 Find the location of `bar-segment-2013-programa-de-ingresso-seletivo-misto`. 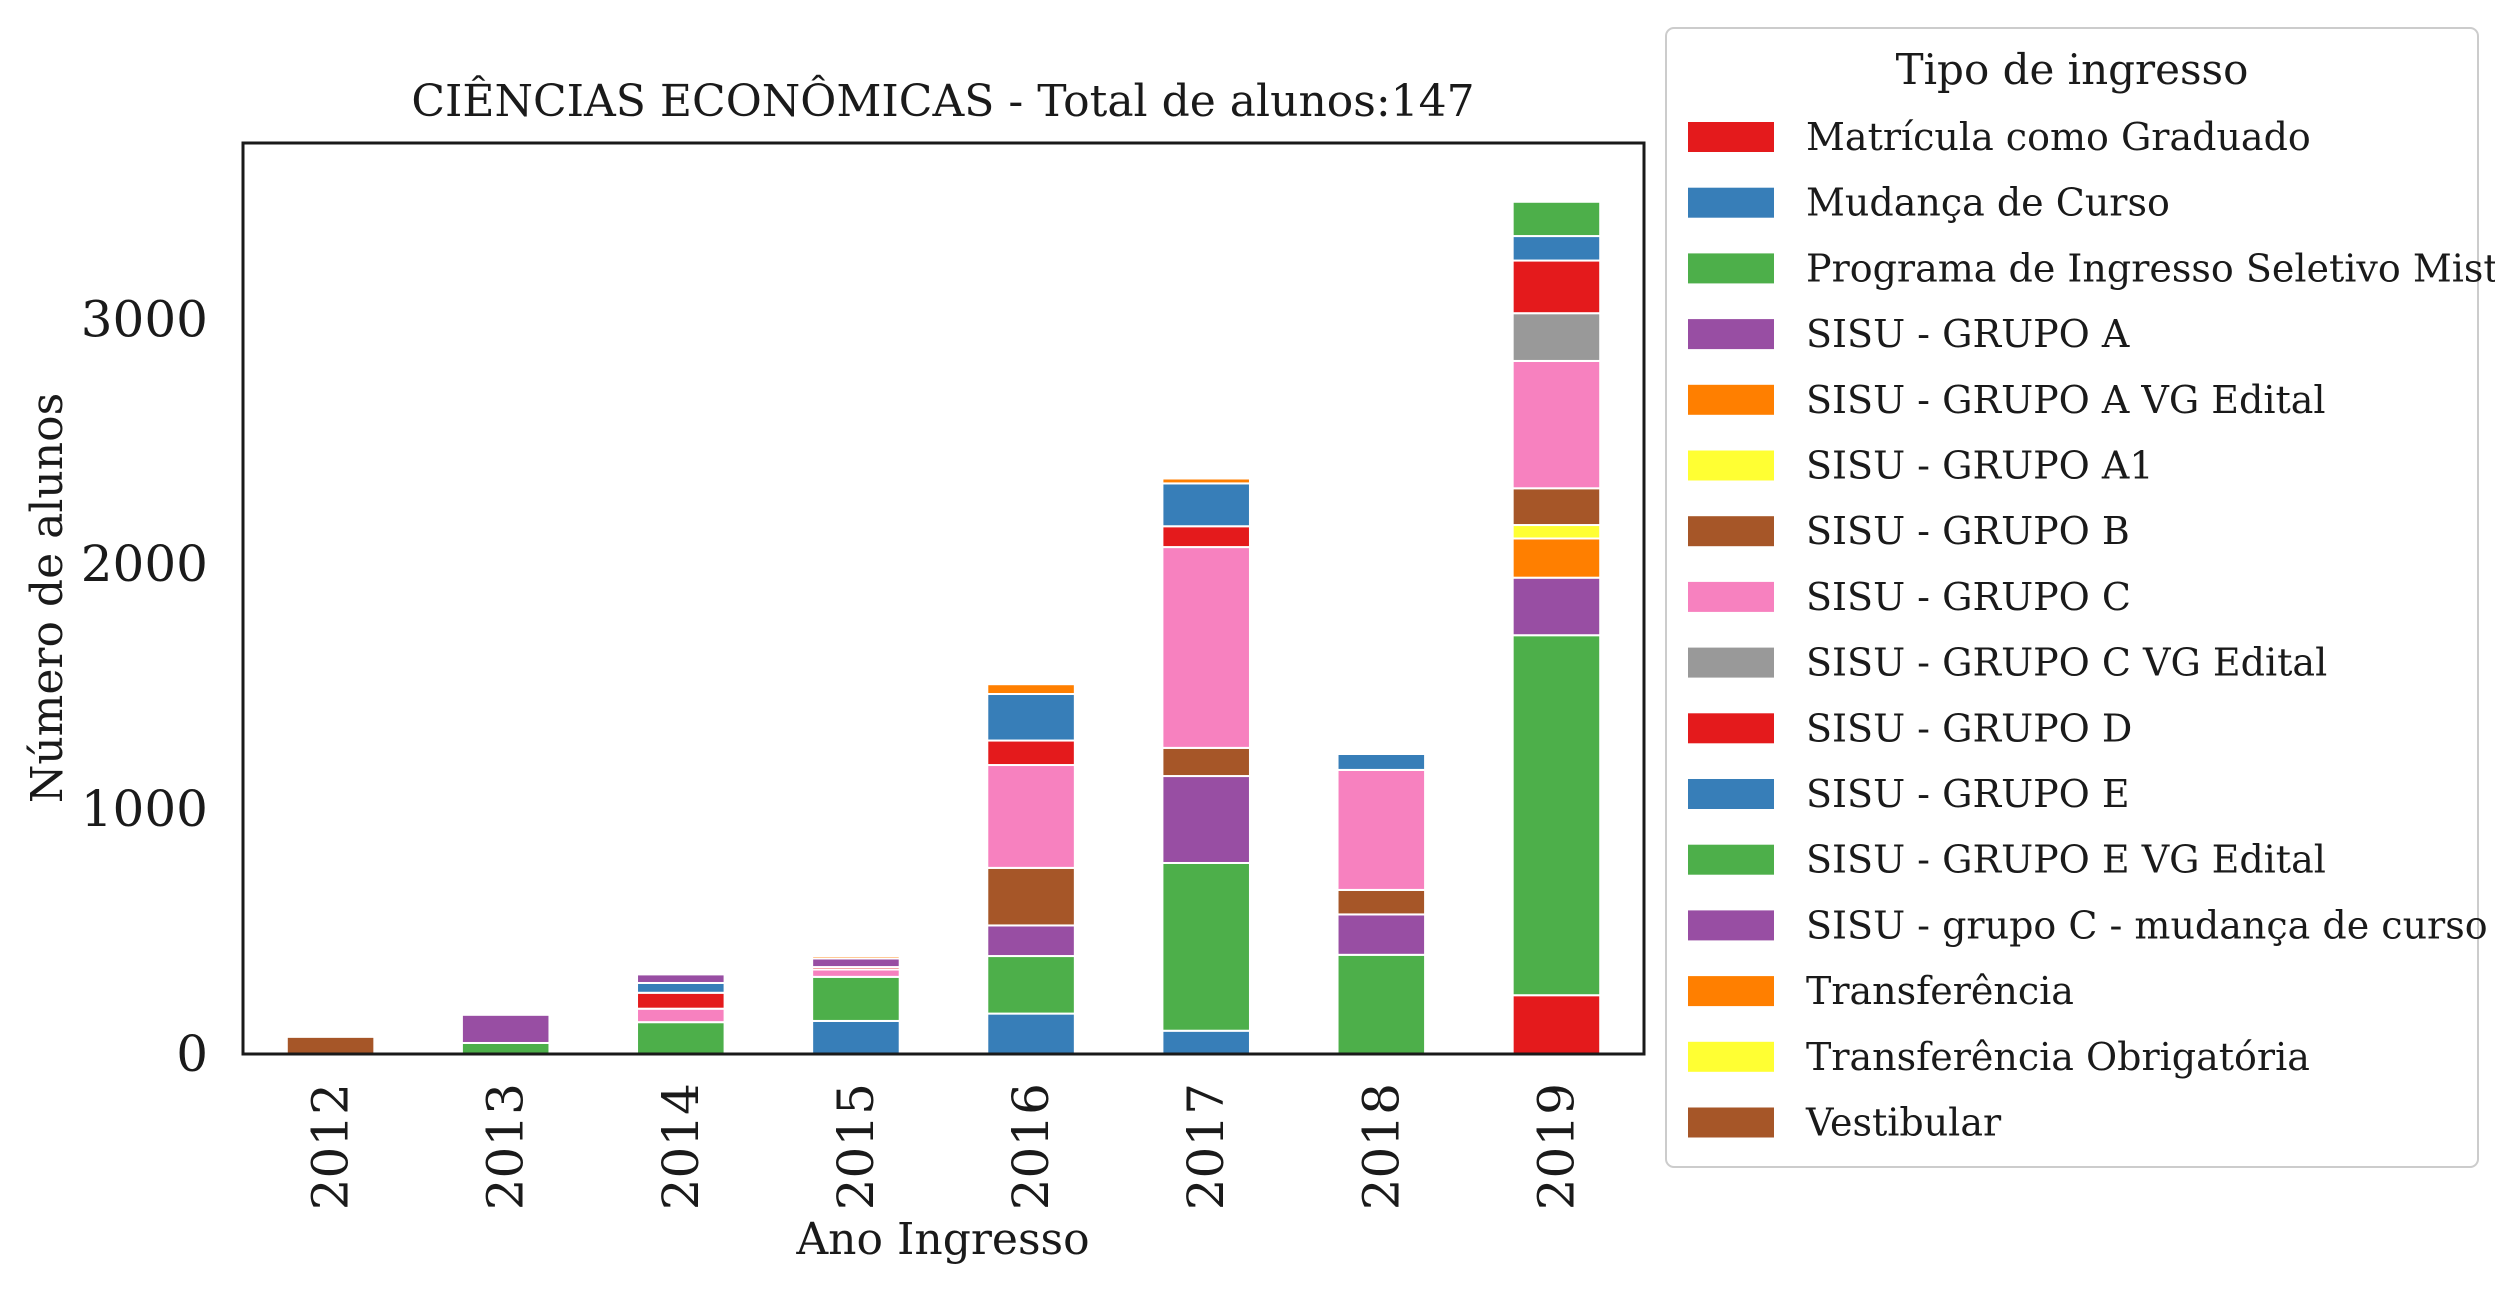

bar-segment-2013-programa-de-ingresso-seletivo-misto is located at coordinates (505, 1048).